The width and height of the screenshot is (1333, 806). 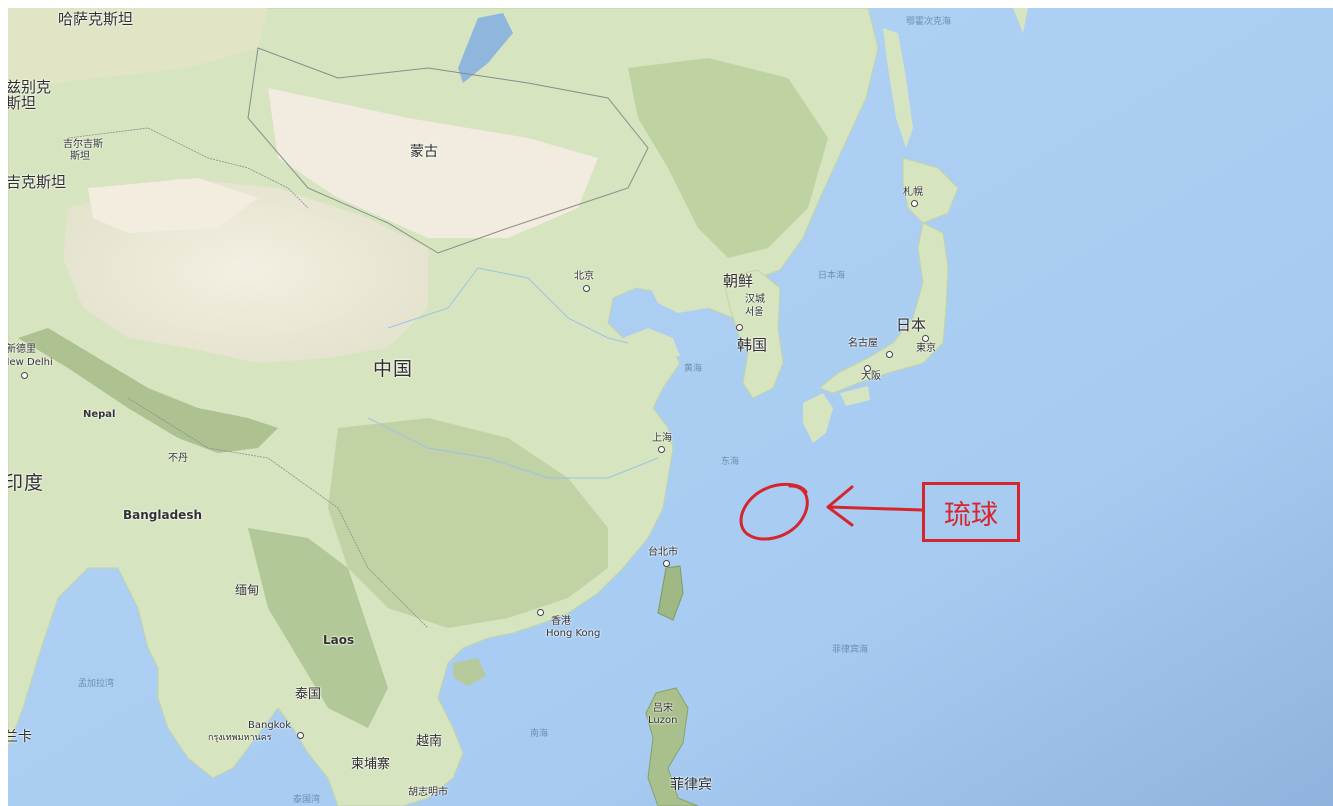 What do you see at coordinates (99, 414) in the screenshot?
I see `label-nepal: Nepal` at bounding box center [99, 414].